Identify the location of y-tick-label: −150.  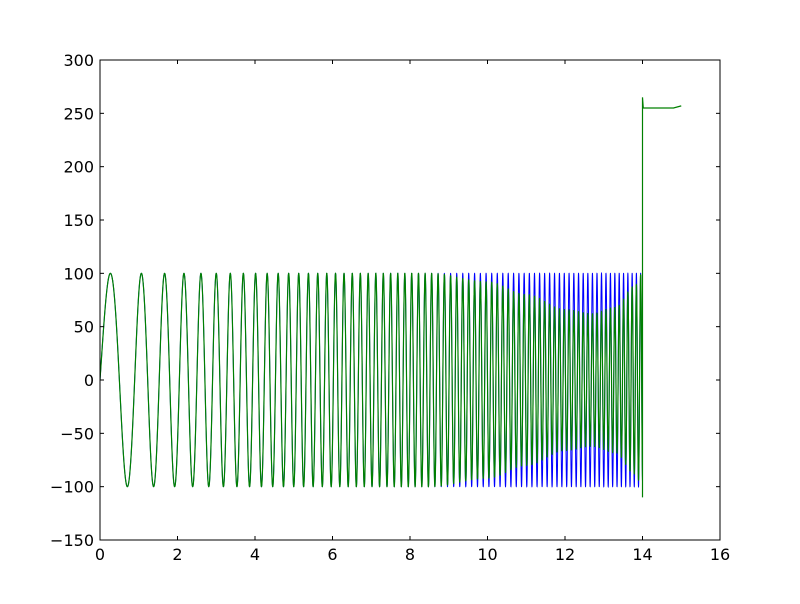
(72, 540).